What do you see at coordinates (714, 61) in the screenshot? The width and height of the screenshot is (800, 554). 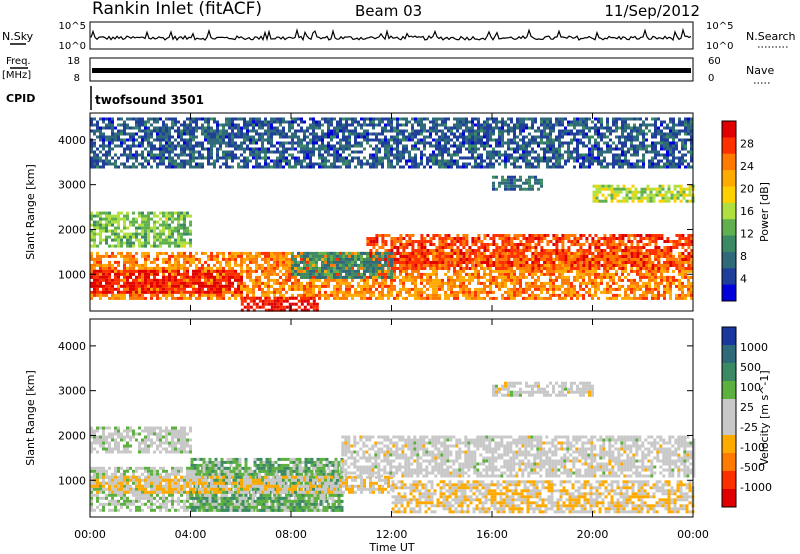 I see `nave-tick-top: 60` at bounding box center [714, 61].